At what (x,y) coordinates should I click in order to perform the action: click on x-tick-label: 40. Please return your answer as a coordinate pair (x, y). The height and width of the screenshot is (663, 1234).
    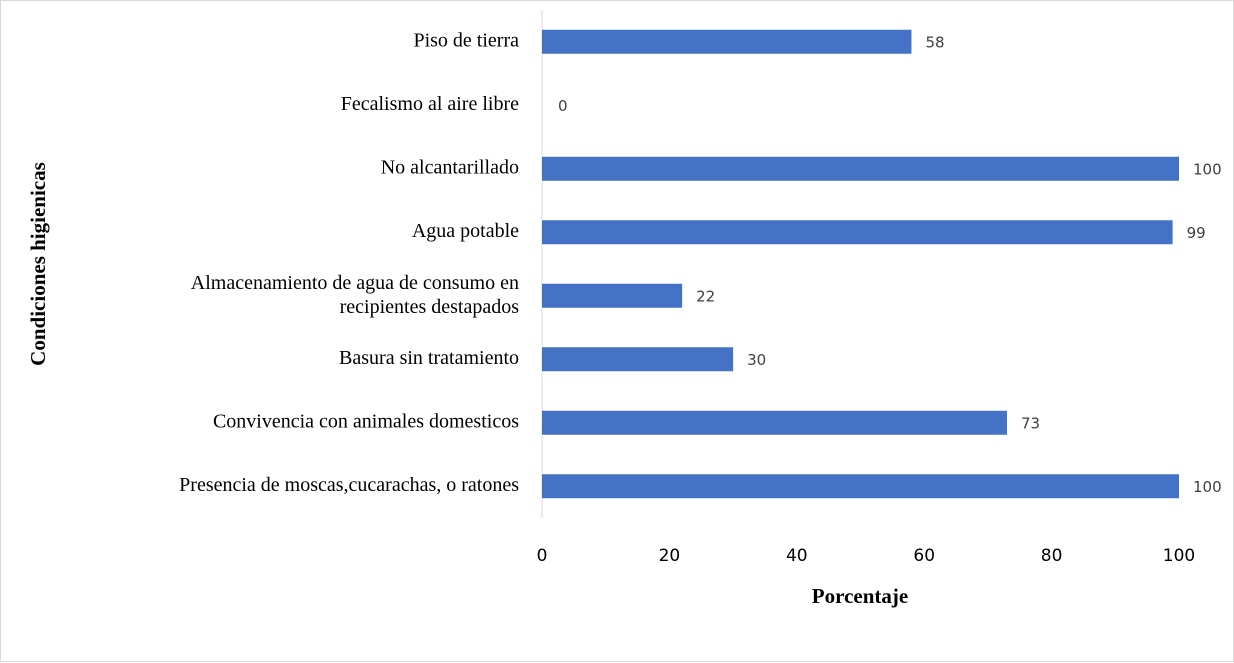
    Looking at the image, I should click on (797, 556).